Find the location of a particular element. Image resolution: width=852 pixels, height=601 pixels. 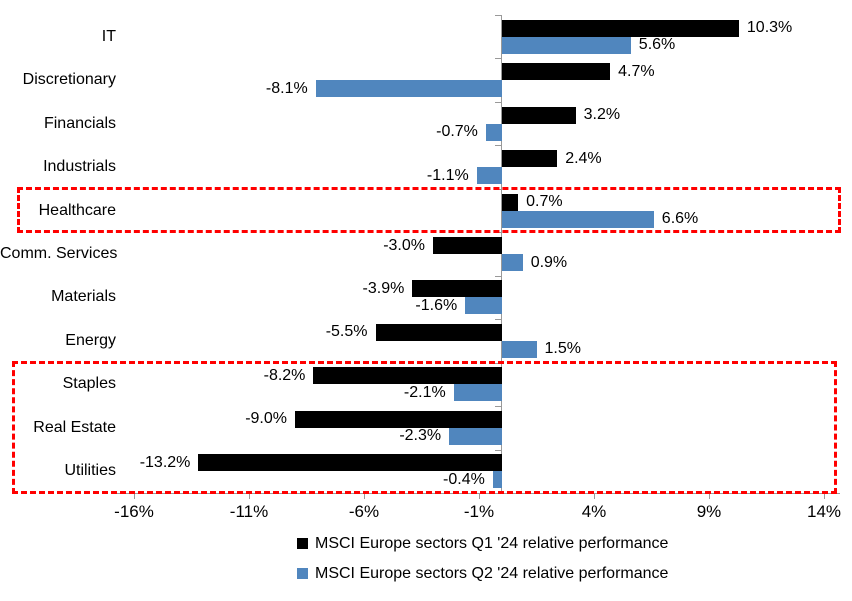

bar-q1-materials is located at coordinates (457, 289).